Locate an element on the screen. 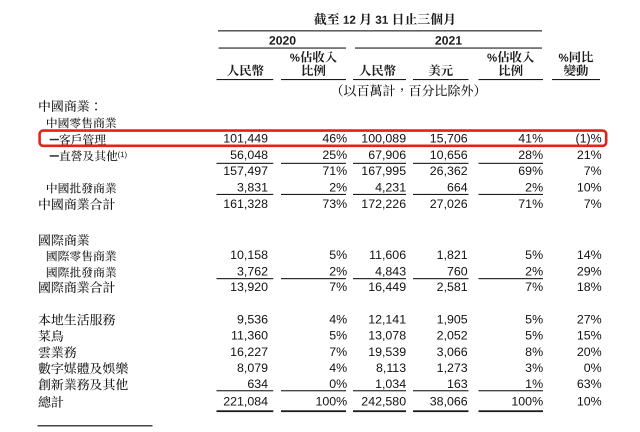 The height and width of the screenshot is (432, 640). svg-text: 12,141 is located at coordinates (387, 319).